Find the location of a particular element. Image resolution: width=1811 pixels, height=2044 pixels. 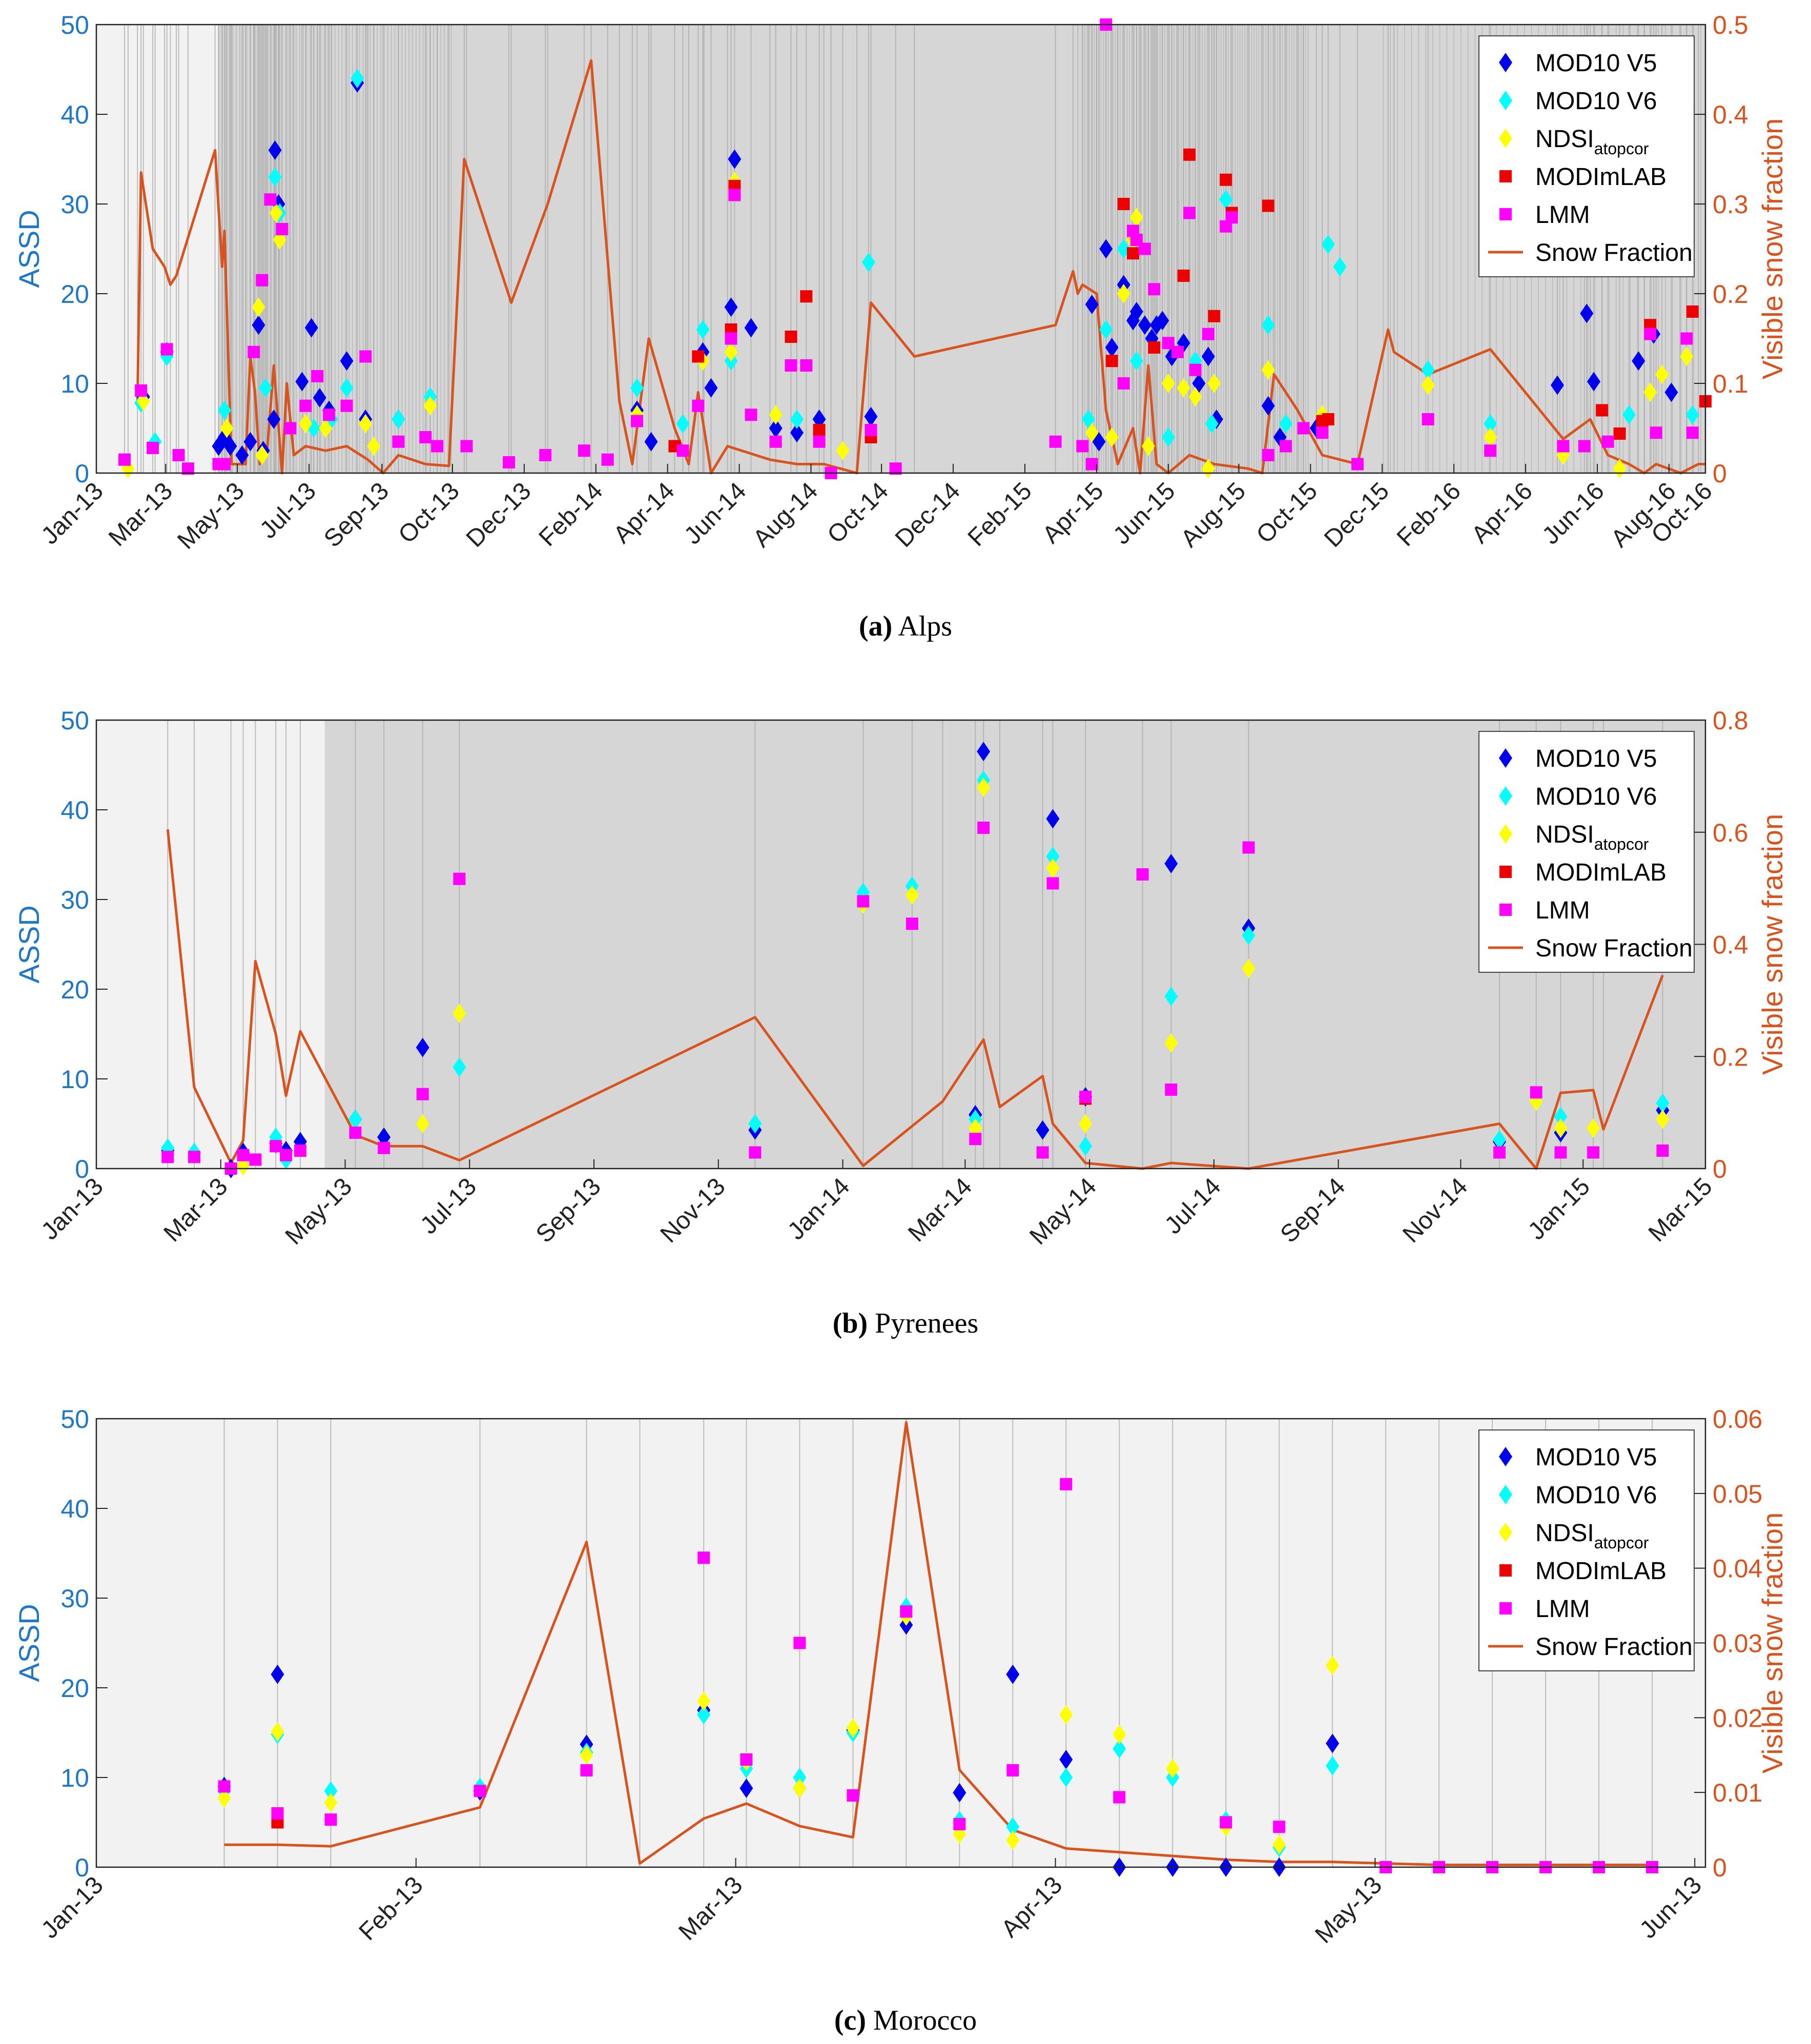

y-tick-label: 50 is located at coordinates (74, 25).